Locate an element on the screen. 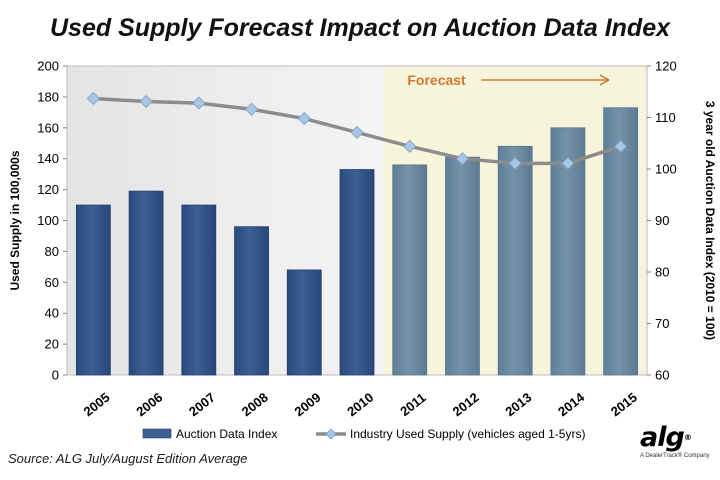  left-tick-160: 160 is located at coordinates (48, 127).